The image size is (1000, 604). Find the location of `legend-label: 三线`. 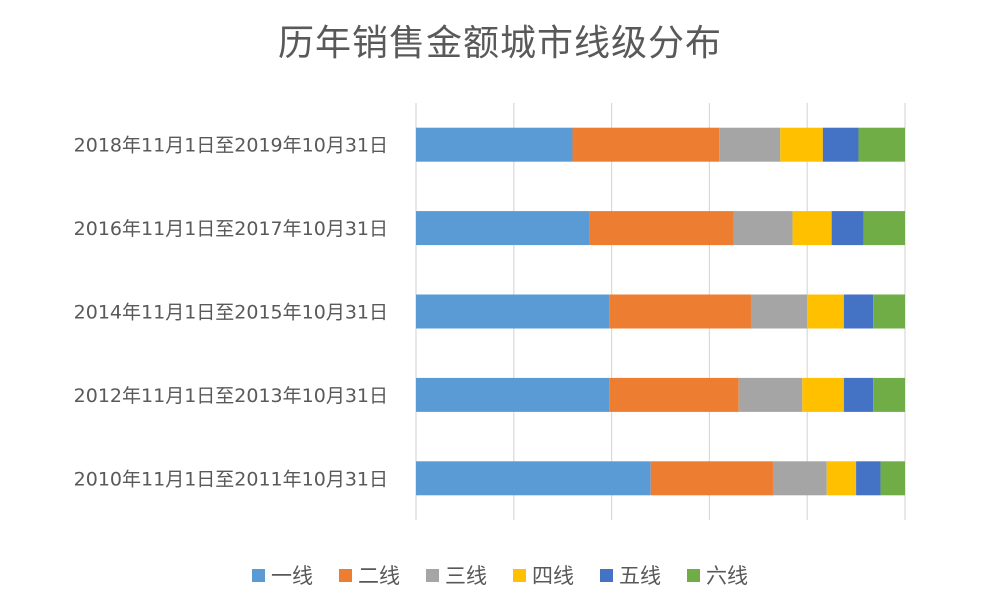

legend-label: 三线 is located at coordinates (466, 576).